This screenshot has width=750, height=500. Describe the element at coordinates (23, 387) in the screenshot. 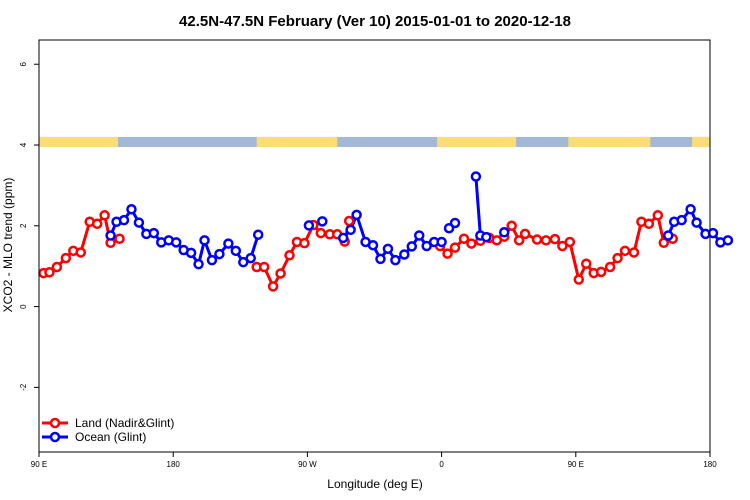

I see `y-tick-label-0: -2` at that location.